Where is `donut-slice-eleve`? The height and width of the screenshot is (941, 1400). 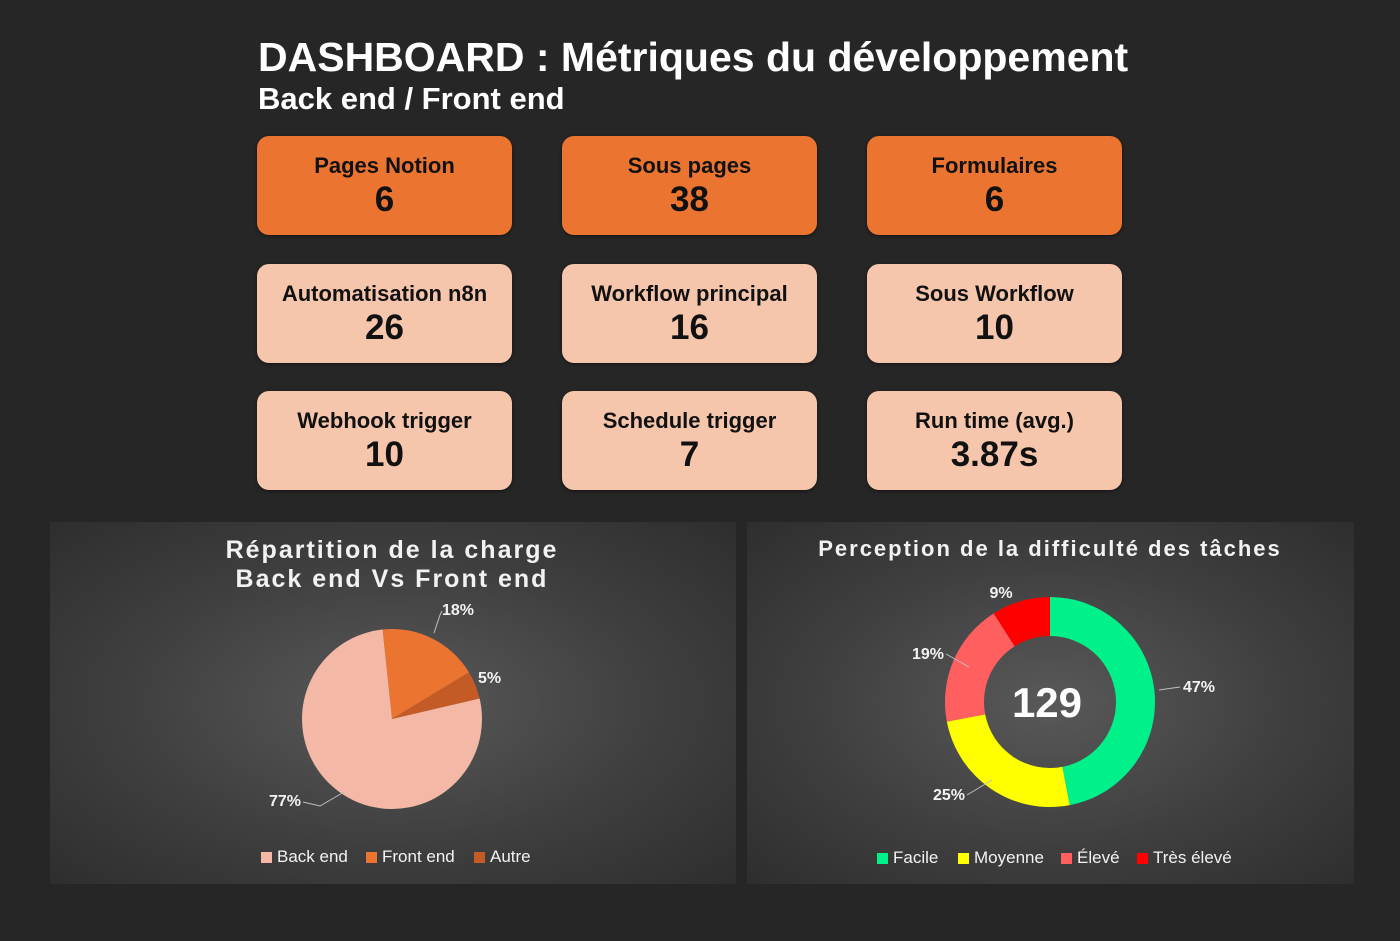 donut-slice-eleve is located at coordinates (980, 667).